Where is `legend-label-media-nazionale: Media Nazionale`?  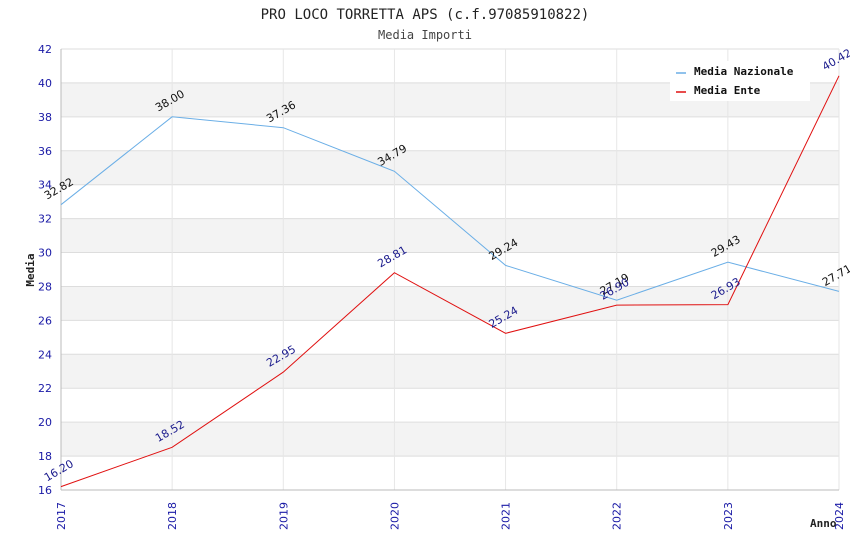 legend-label-media-nazionale: Media Nazionale is located at coordinates (744, 71).